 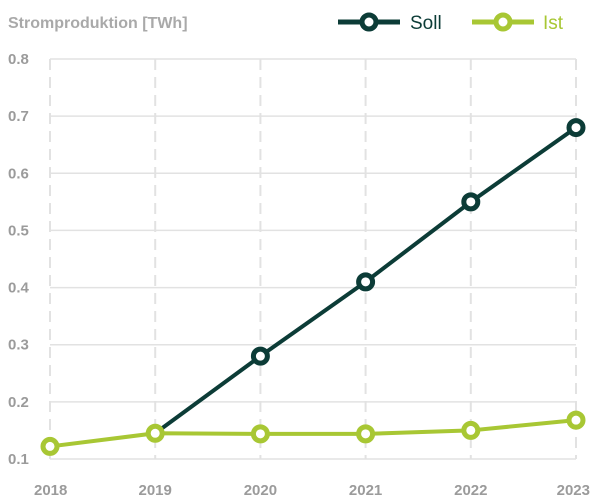 I want to click on y-tick-label: 0.7, so click(x=18, y=116).